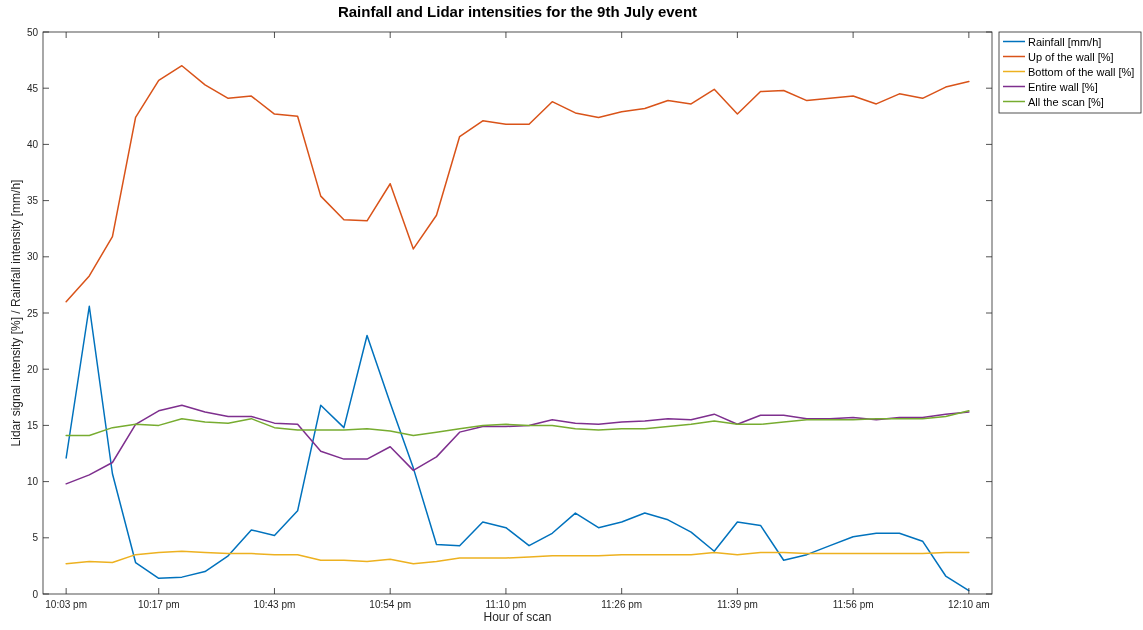  I want to click on y-tick-label: 30, so click(32, 257).